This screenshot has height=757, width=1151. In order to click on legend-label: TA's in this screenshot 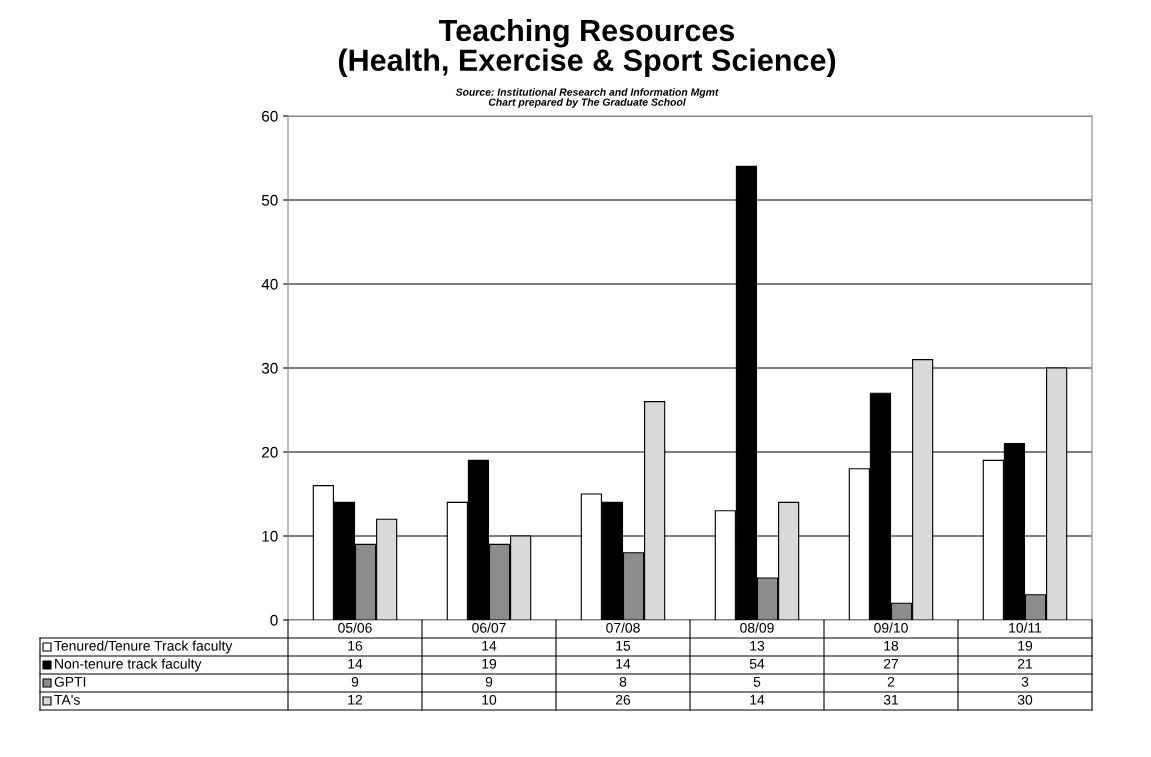, I will do `click(67, 700)`.